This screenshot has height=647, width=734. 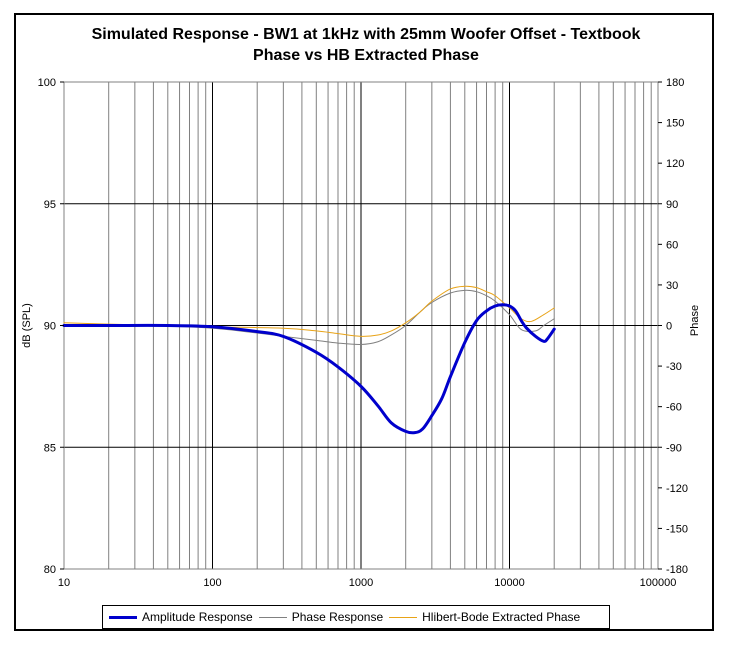 I want to click on y-left-tick-label: 80, so click(x=50, y=570).